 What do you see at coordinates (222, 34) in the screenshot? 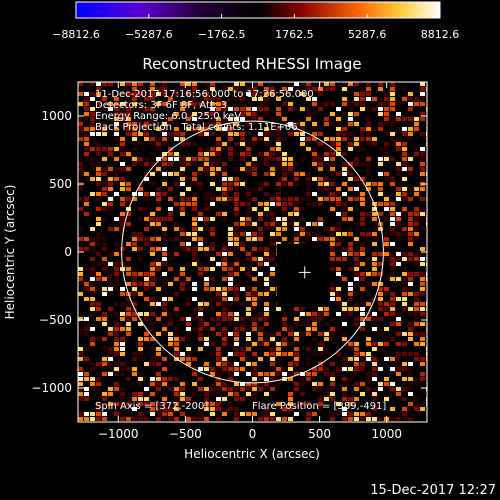
I see `colorbar-tick-label: −1762.5` at bounding box center [222, 34].